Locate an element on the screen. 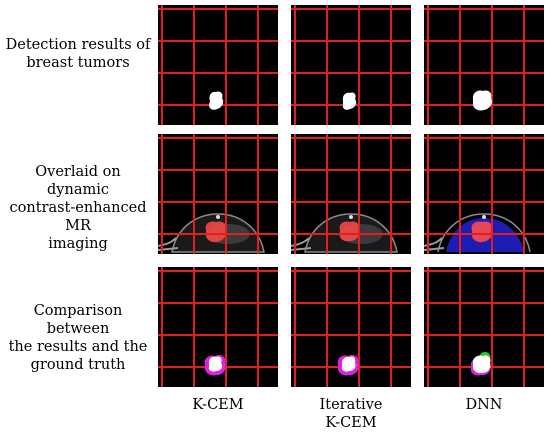  row-label-line: imaging is located at coordinates (78, 244).